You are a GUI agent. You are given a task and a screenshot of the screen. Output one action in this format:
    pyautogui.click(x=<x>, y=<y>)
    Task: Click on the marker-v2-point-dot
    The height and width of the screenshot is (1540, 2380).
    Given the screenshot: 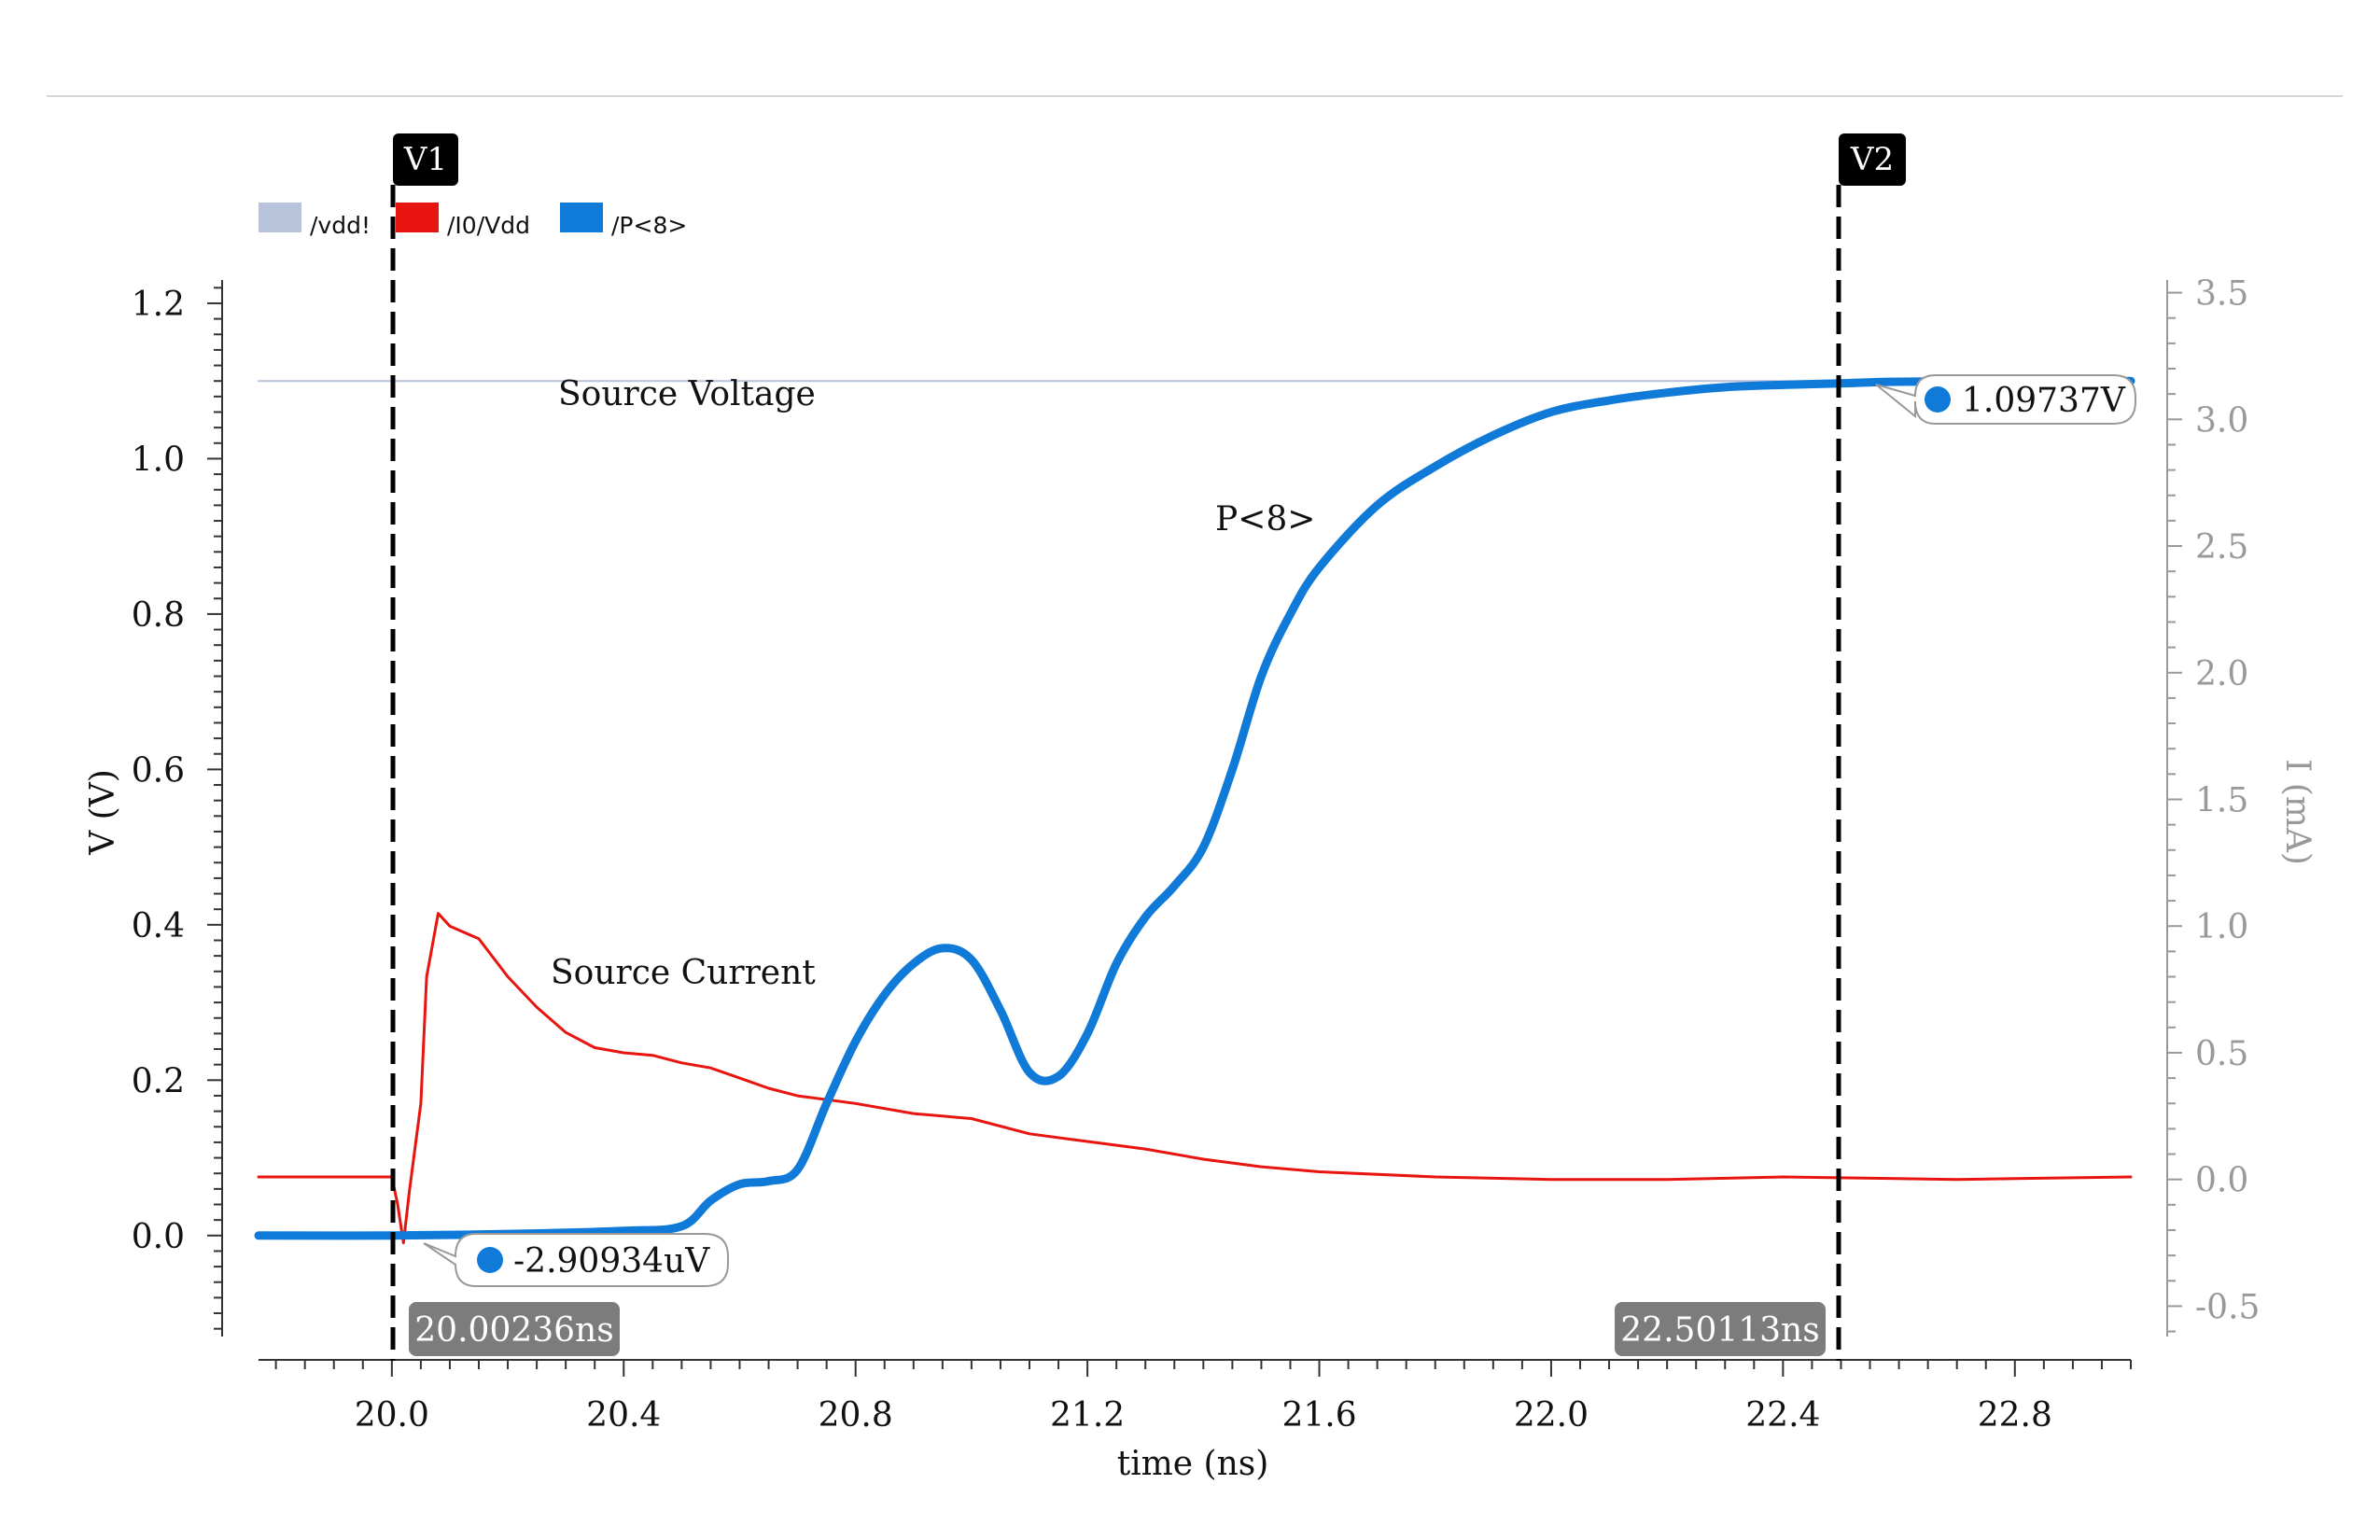 What is the action you would take?
    pyautogui.click(x=1938, y=399)
    